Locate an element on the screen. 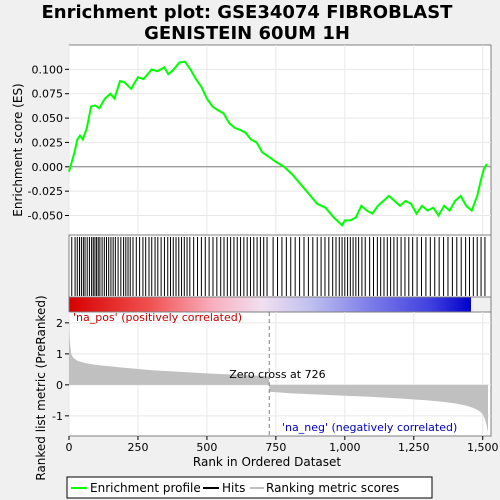  legend-item-hits: Hits is located at coordinates (224, 488).